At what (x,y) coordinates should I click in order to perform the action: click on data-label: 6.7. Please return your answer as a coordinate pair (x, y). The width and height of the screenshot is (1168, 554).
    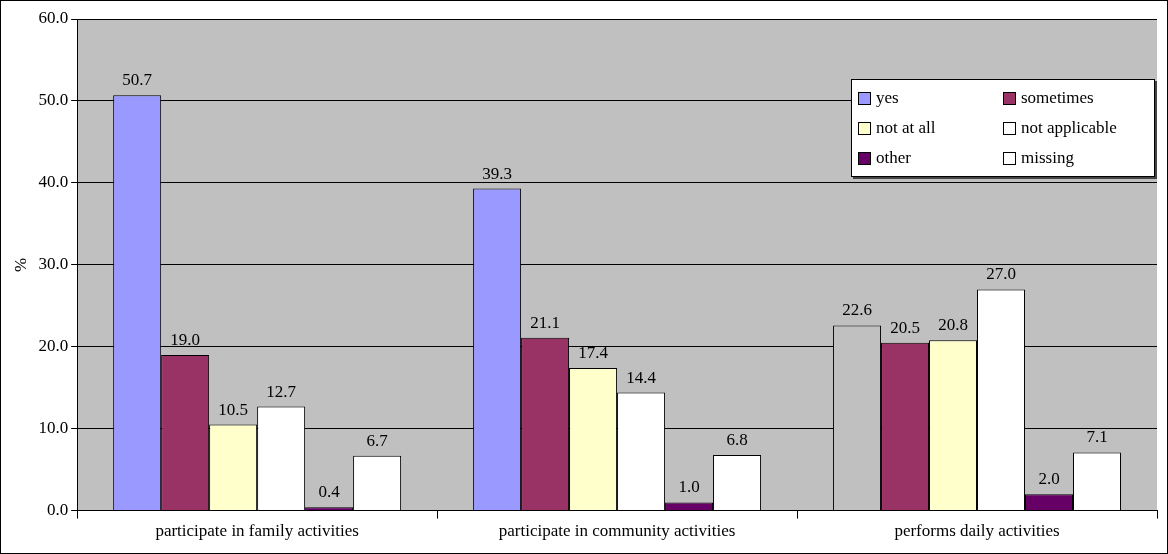
    Looking at the image, I should click on (377, 440).